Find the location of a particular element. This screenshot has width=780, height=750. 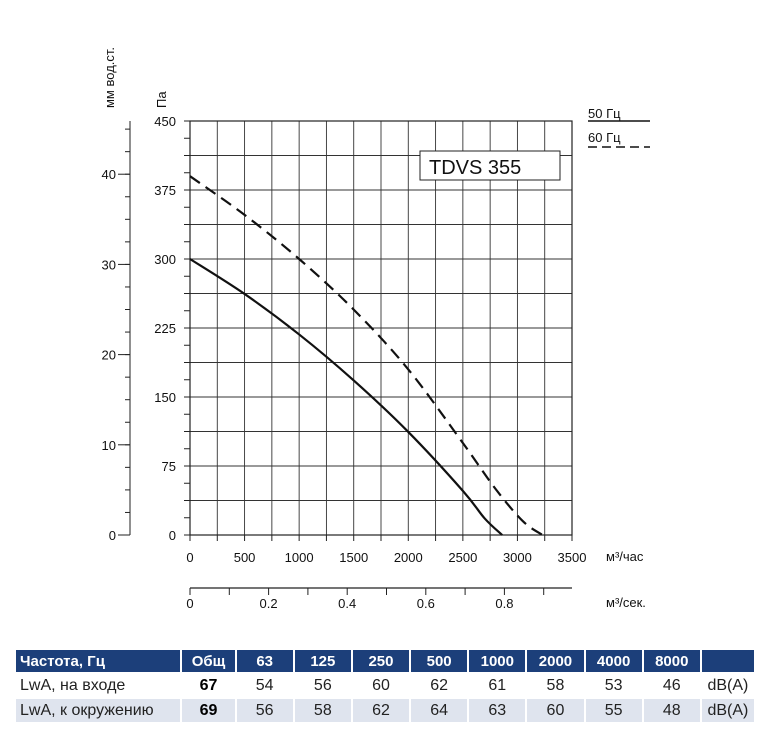

y-unit-pa: Па is located at coordinates (161, 99).